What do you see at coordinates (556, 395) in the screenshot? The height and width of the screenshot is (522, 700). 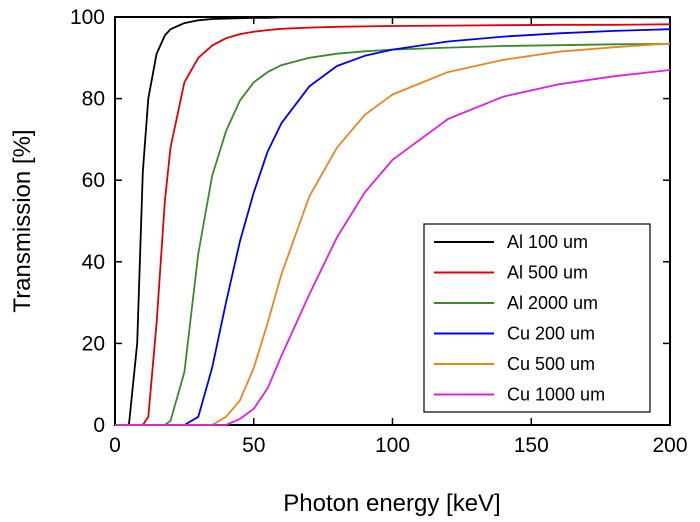 I see `legend-label: Cu 1000 um` at bounding box center [556, 395].